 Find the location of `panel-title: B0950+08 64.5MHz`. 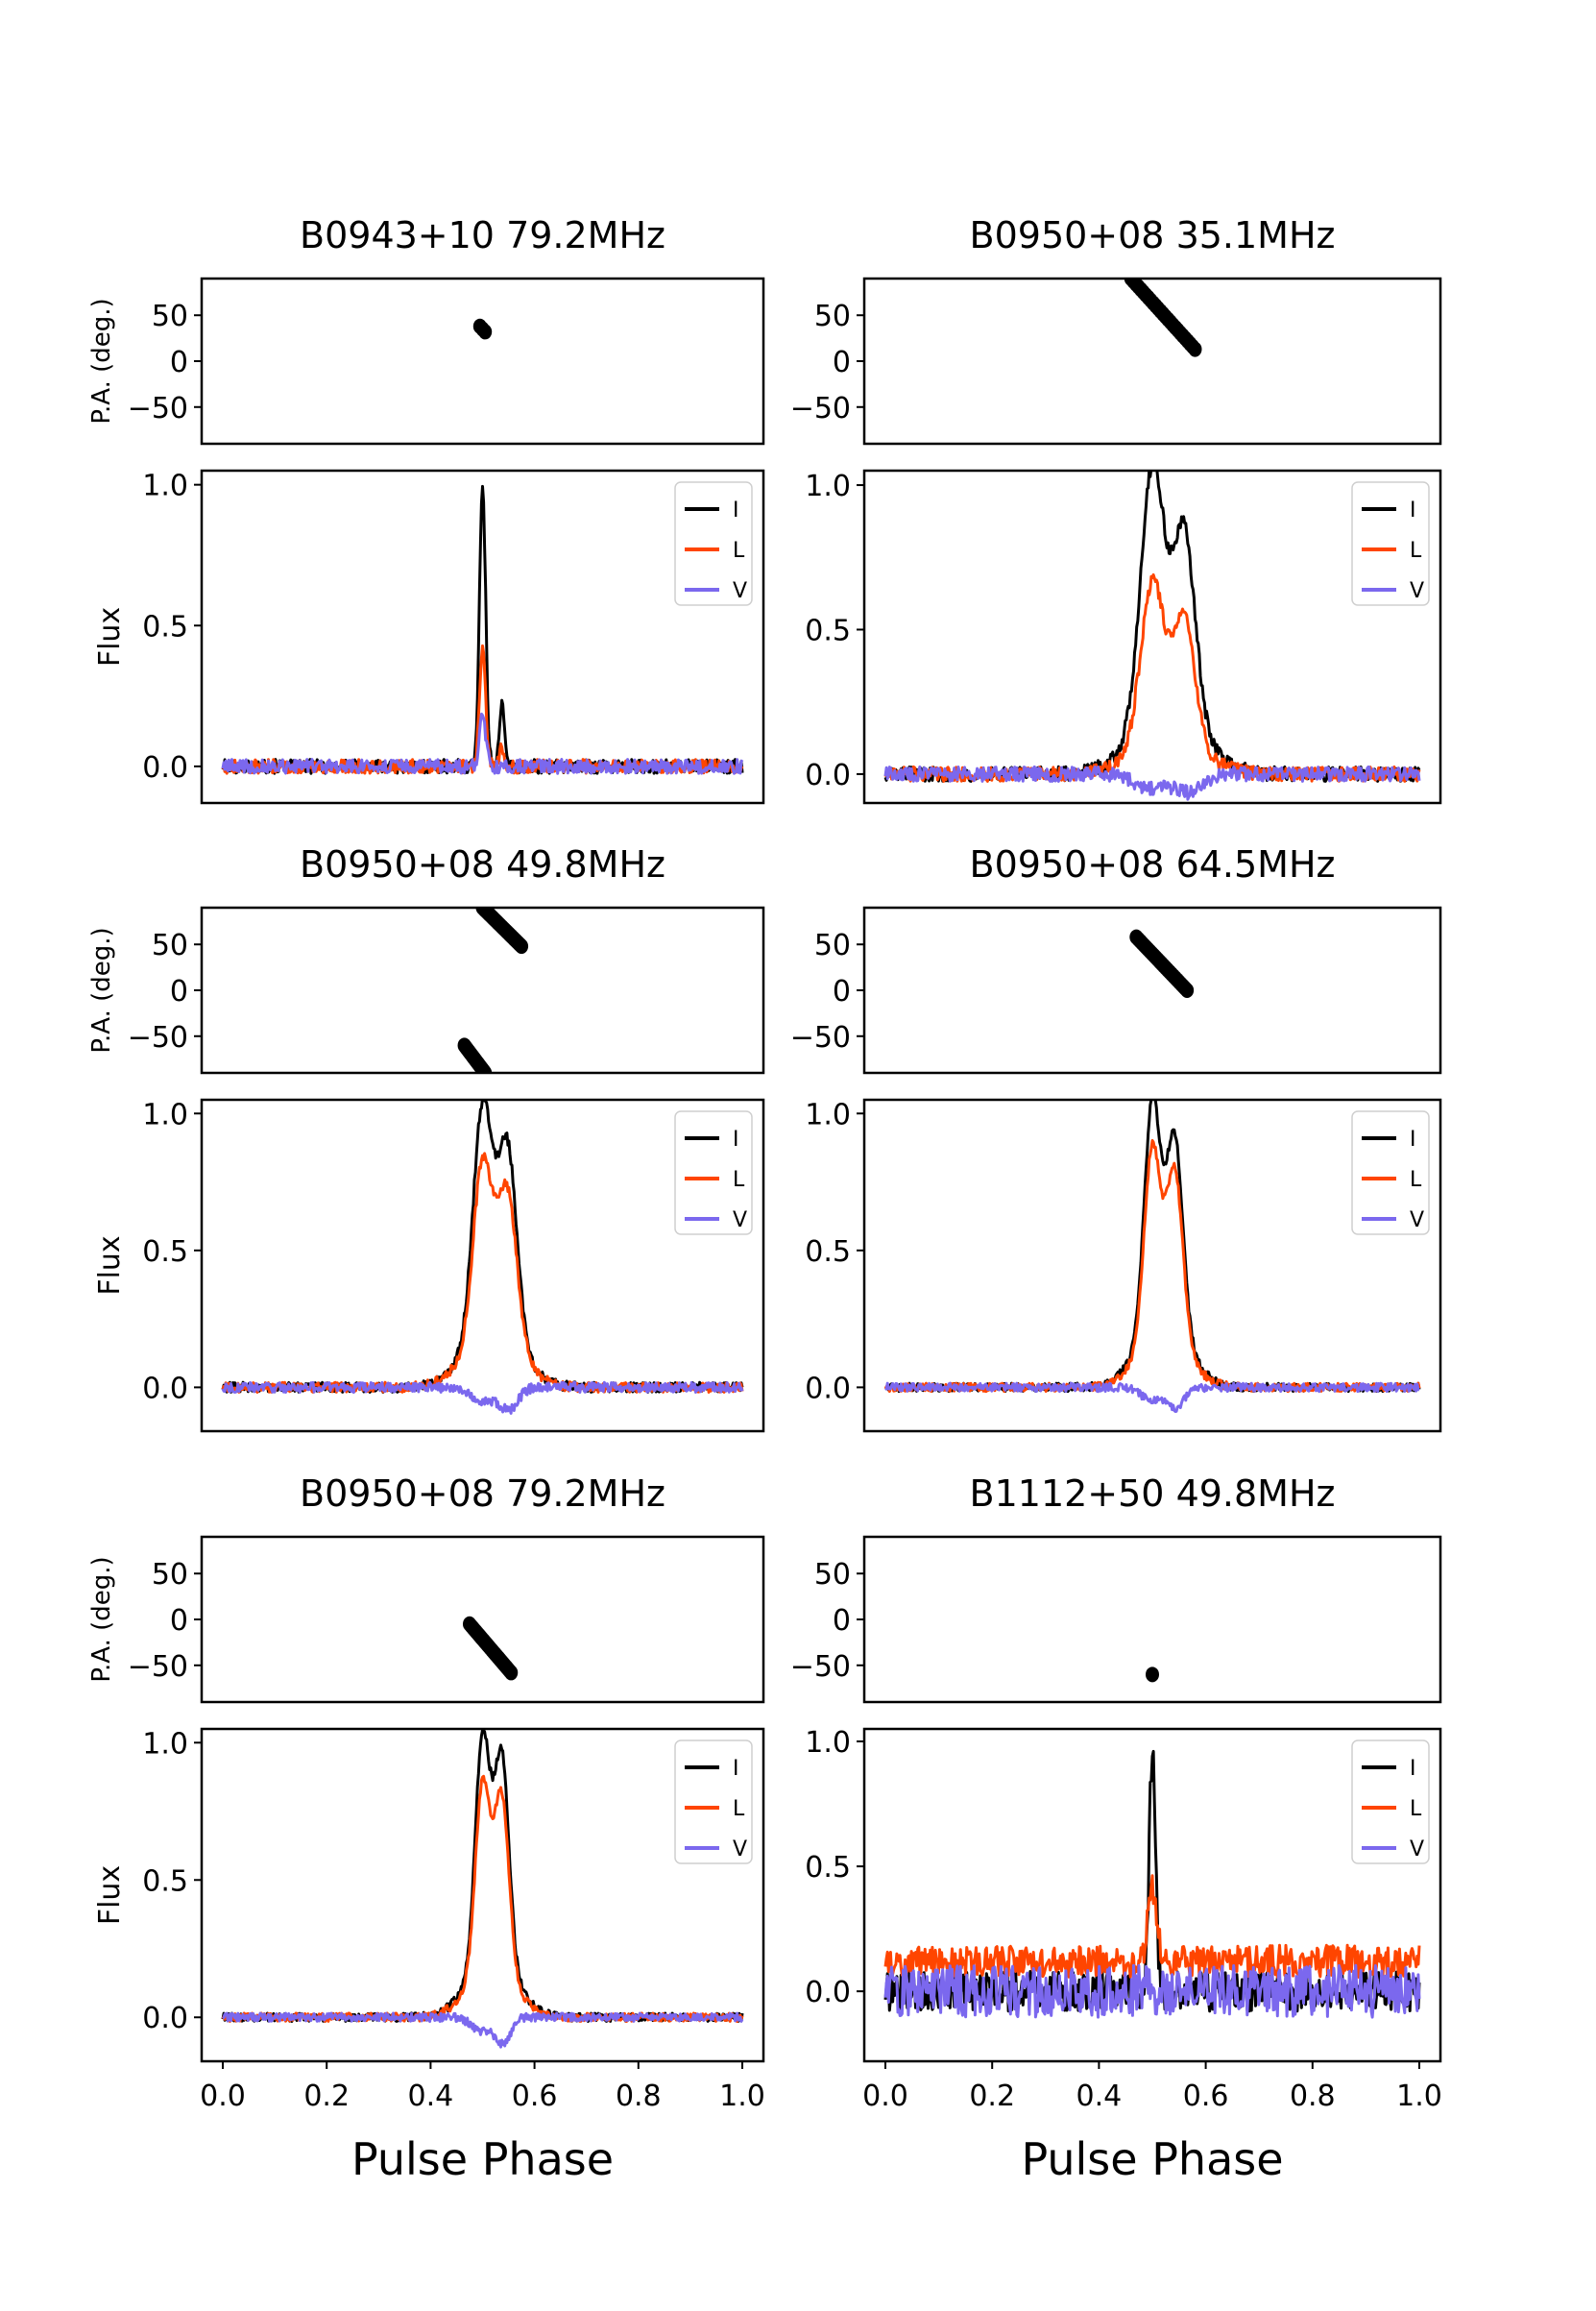

panel-title: B0950+08 64.5MHz is located at coordinates (1153, 865).